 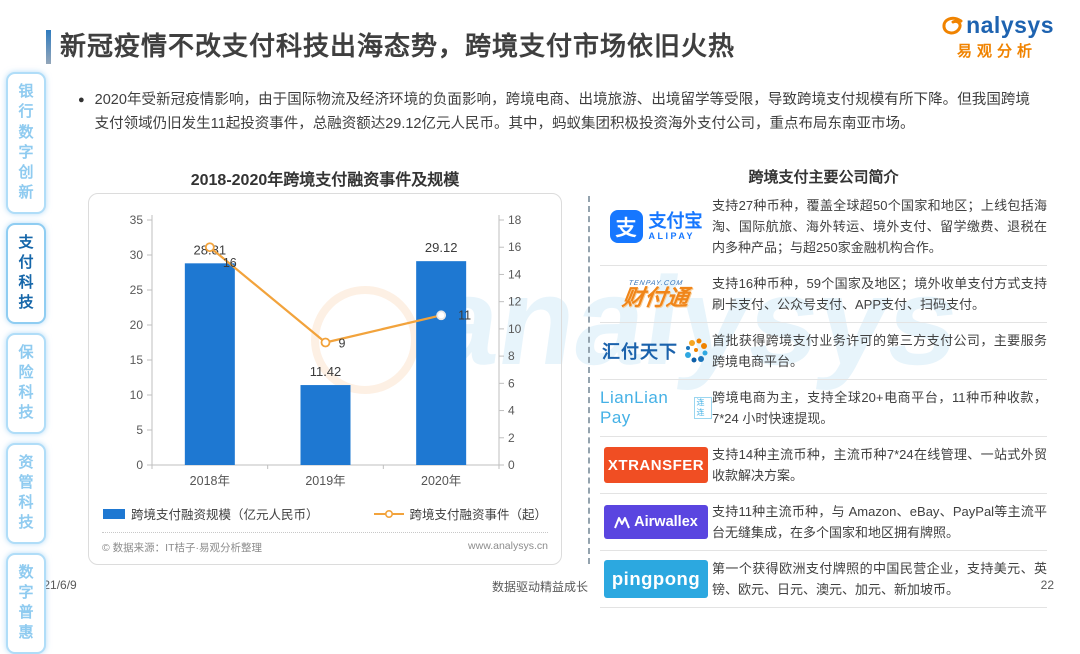 What do you see at coordinates (696, 350) in the screenshot?
I see `huifu-pinwheel-icon` at bounding box center [696, 350].